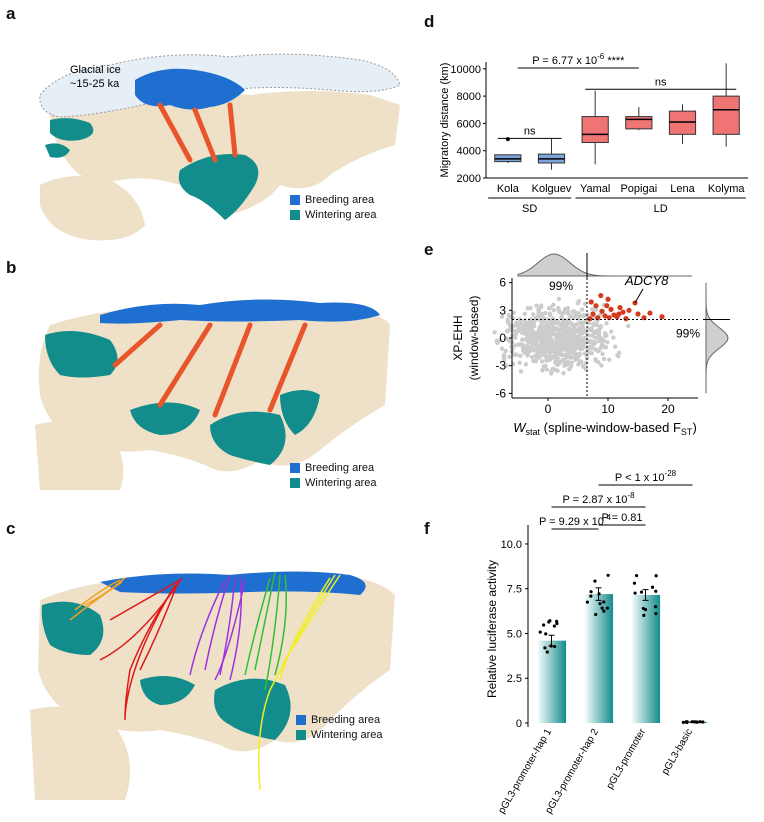  What do you see at coordinates (197, 132) in the screenshot?
I see `migration-arrows-a` at bounding box center [197, 132].